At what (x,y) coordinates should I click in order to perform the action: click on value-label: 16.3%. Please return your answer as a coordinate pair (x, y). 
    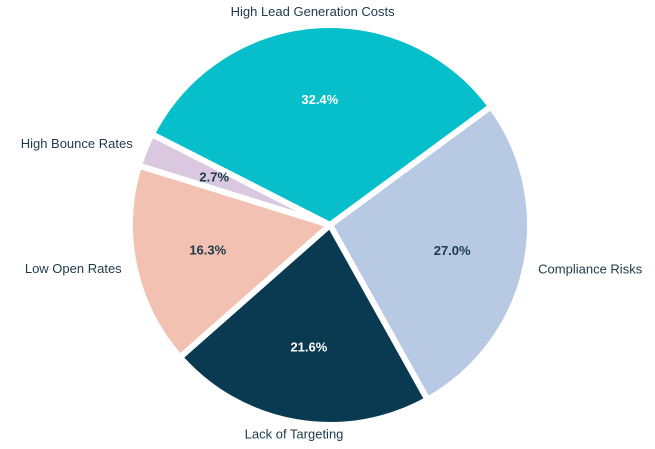
    Looking at the image, I should click on (207, 250).